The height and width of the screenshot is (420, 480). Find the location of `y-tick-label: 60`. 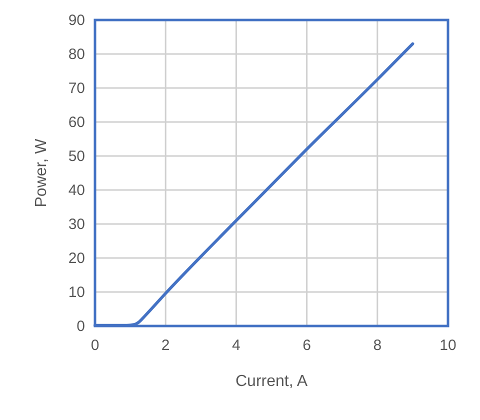

y-tick-label: 60 is located at coordinates (76, 122).